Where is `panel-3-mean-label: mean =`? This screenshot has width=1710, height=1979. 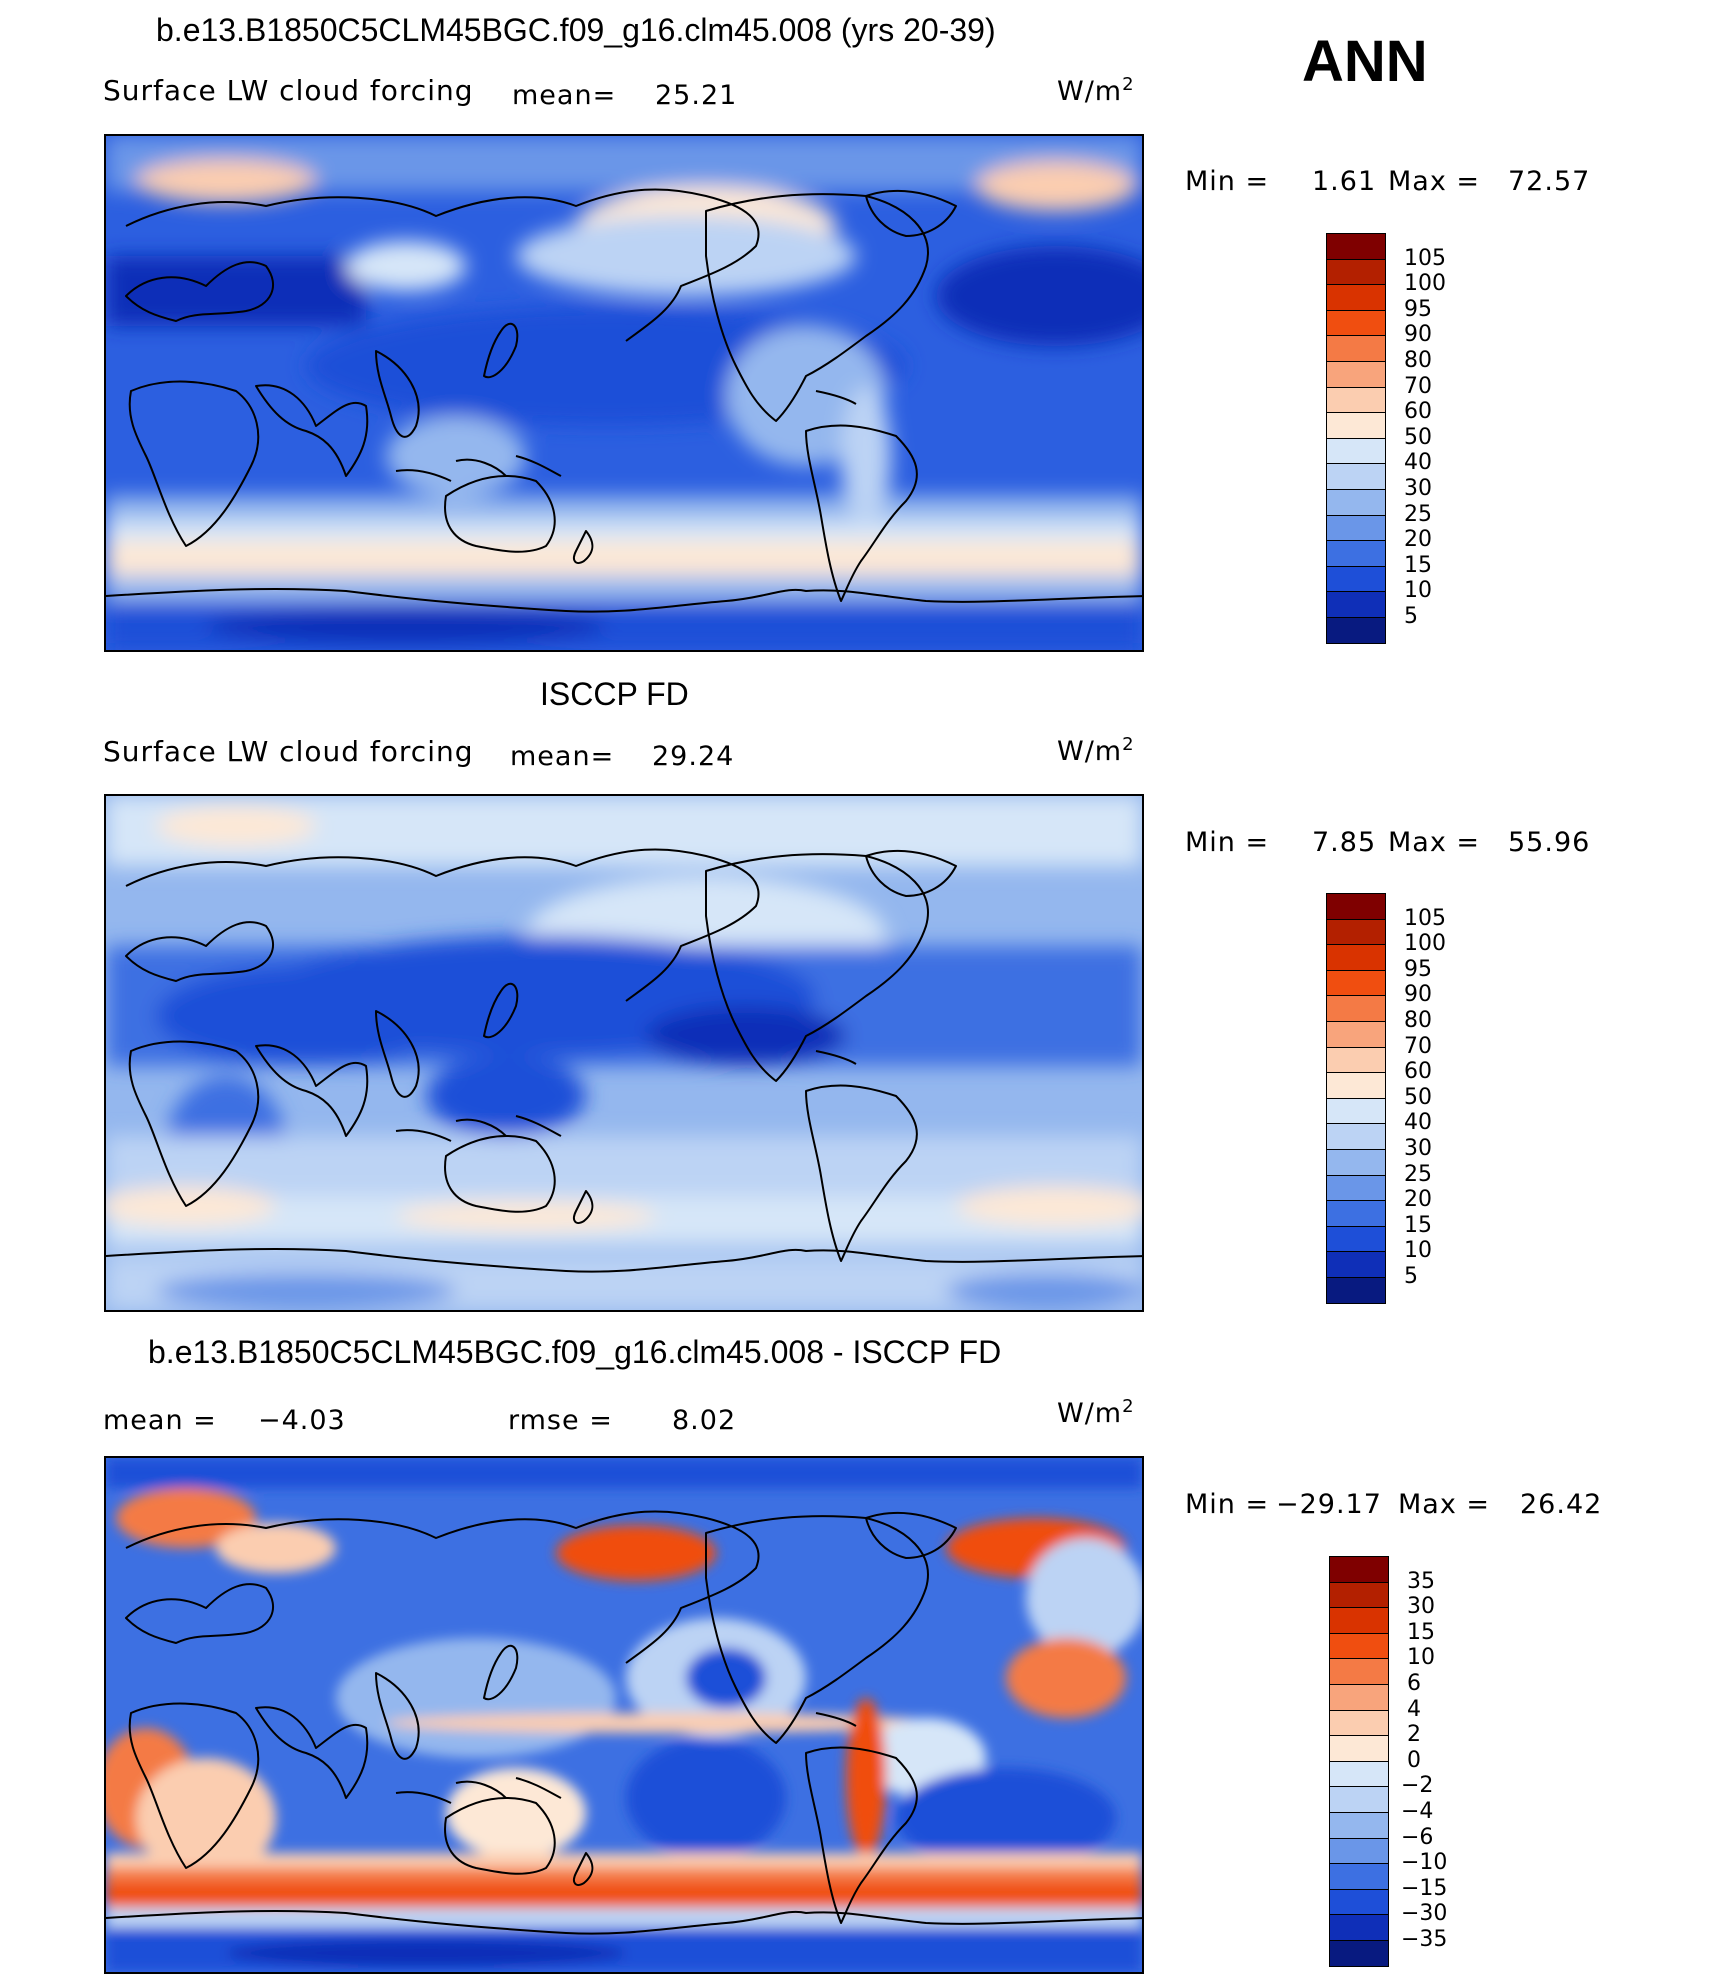
panel-3-mean-label: mean = is located at coordinates (160, 1420).